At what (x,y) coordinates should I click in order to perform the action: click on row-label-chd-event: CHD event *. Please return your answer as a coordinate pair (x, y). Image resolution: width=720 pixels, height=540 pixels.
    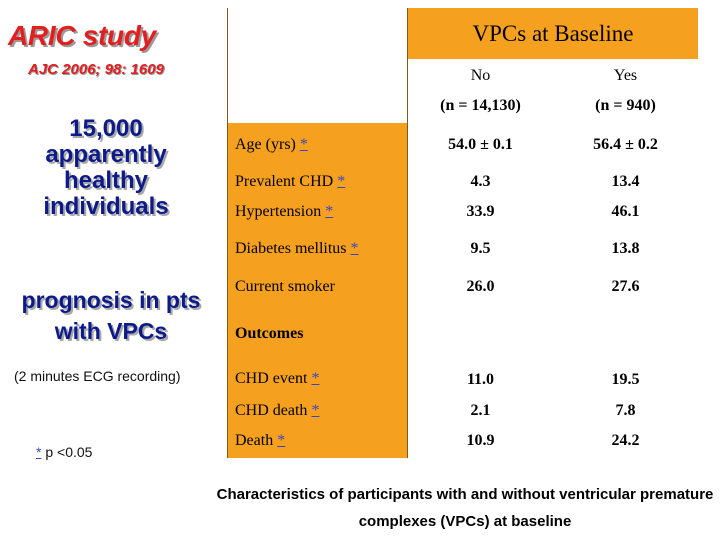
    Looking at the image, I should click on (318, 379).